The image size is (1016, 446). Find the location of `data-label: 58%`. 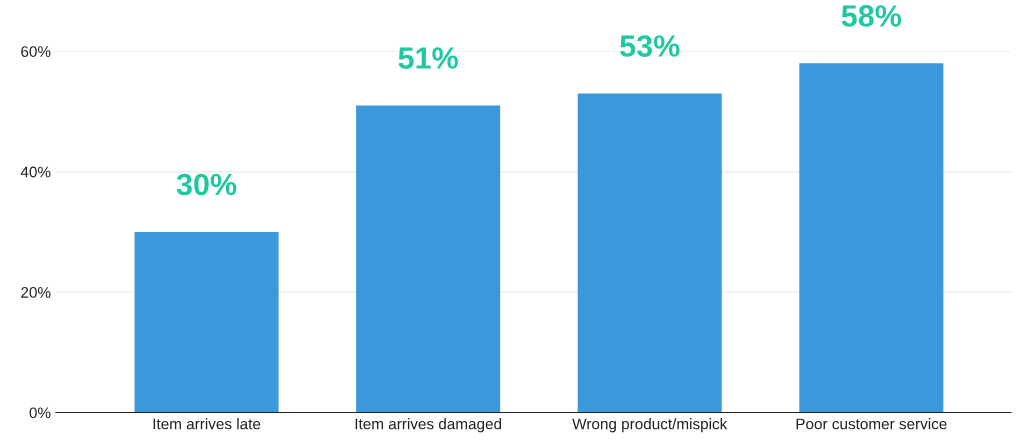

data-label: 58% is located at coordinates (871, 16).